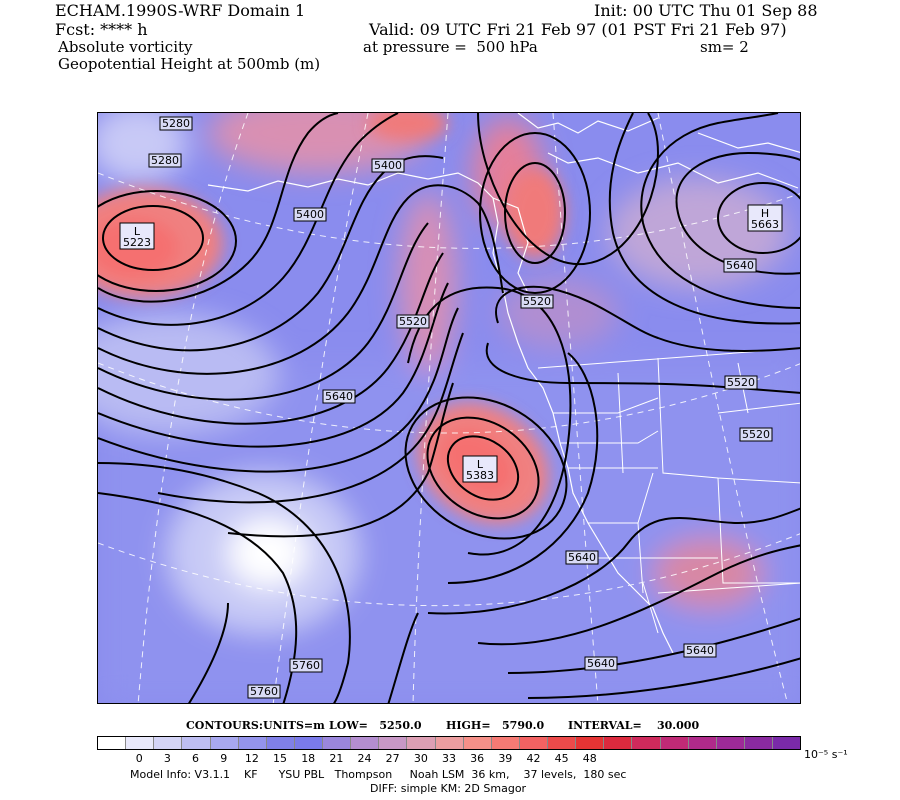 Image resolution: width=900 pixels, height=800 pixels. What do you see at coordinates (826, 754) in the screenshot?
I see `colorbar-units: 10⁻⁵ s⁻¹` at bounding box center [826, 754].